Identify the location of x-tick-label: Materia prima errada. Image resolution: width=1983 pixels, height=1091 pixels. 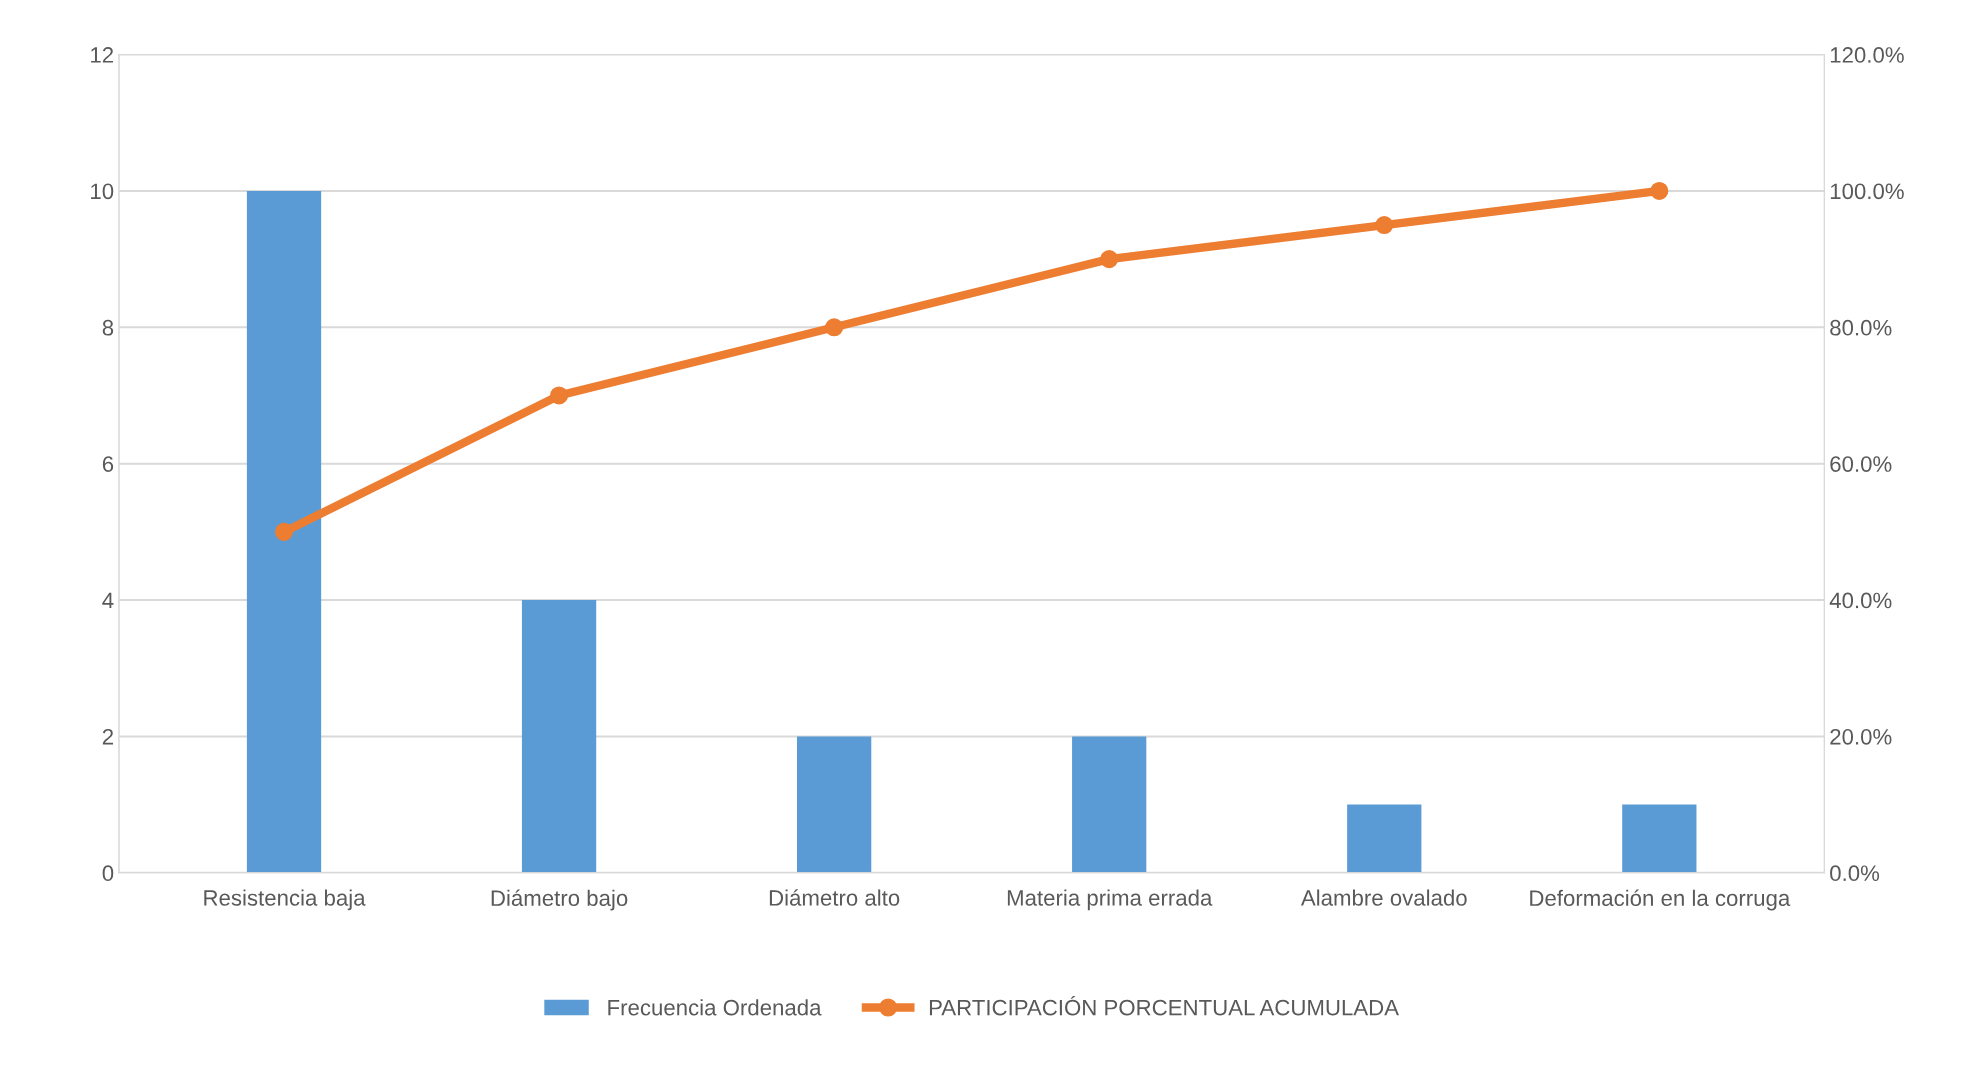
(1110, 900).